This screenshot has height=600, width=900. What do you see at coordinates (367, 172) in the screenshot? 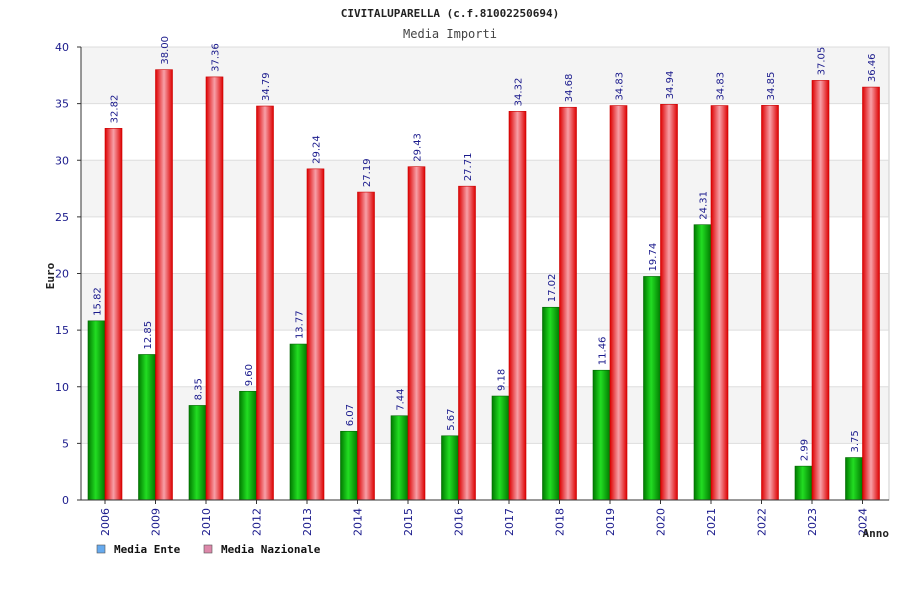
I see `data-label: 27.19` at bounding box center [367, 172].